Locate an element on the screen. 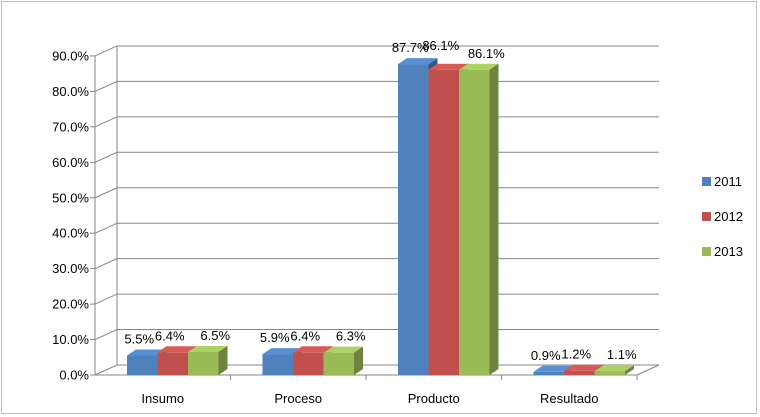 The width and height of the screenshot is (760, 417). x-tick-label: Proceso is located at coordinates (298, 398).